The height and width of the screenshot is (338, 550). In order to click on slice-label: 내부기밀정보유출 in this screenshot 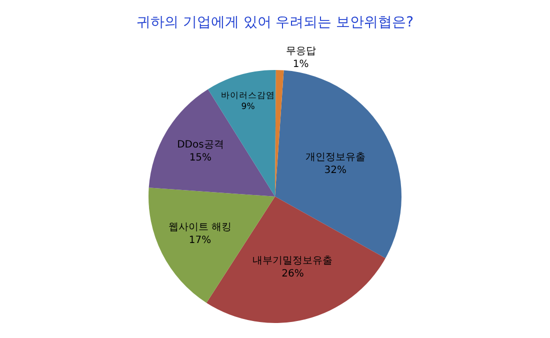, I will do `click(292, 260)`.